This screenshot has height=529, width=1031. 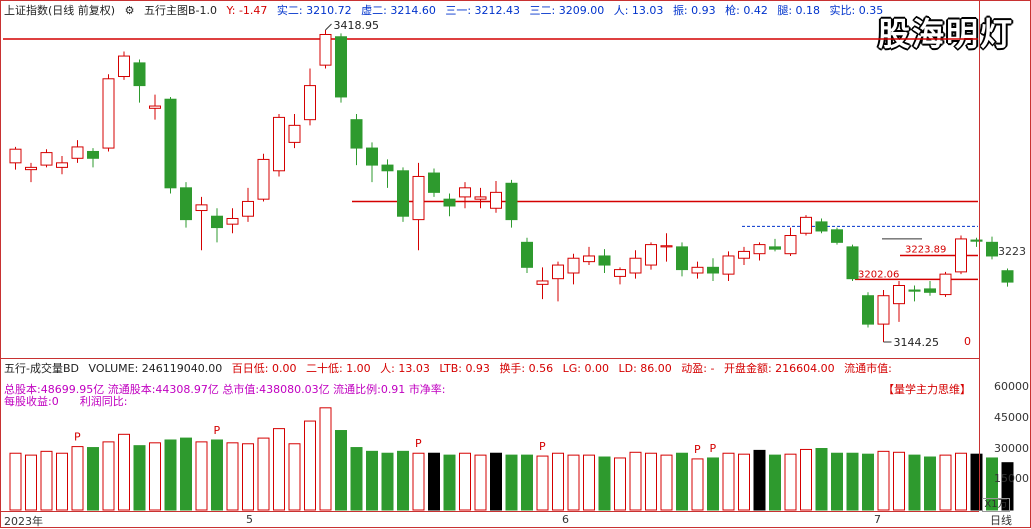 What do you see at coordinates (489, 358) in the screenshot?
I see `pane-separator` at bounding box center [489, 358].